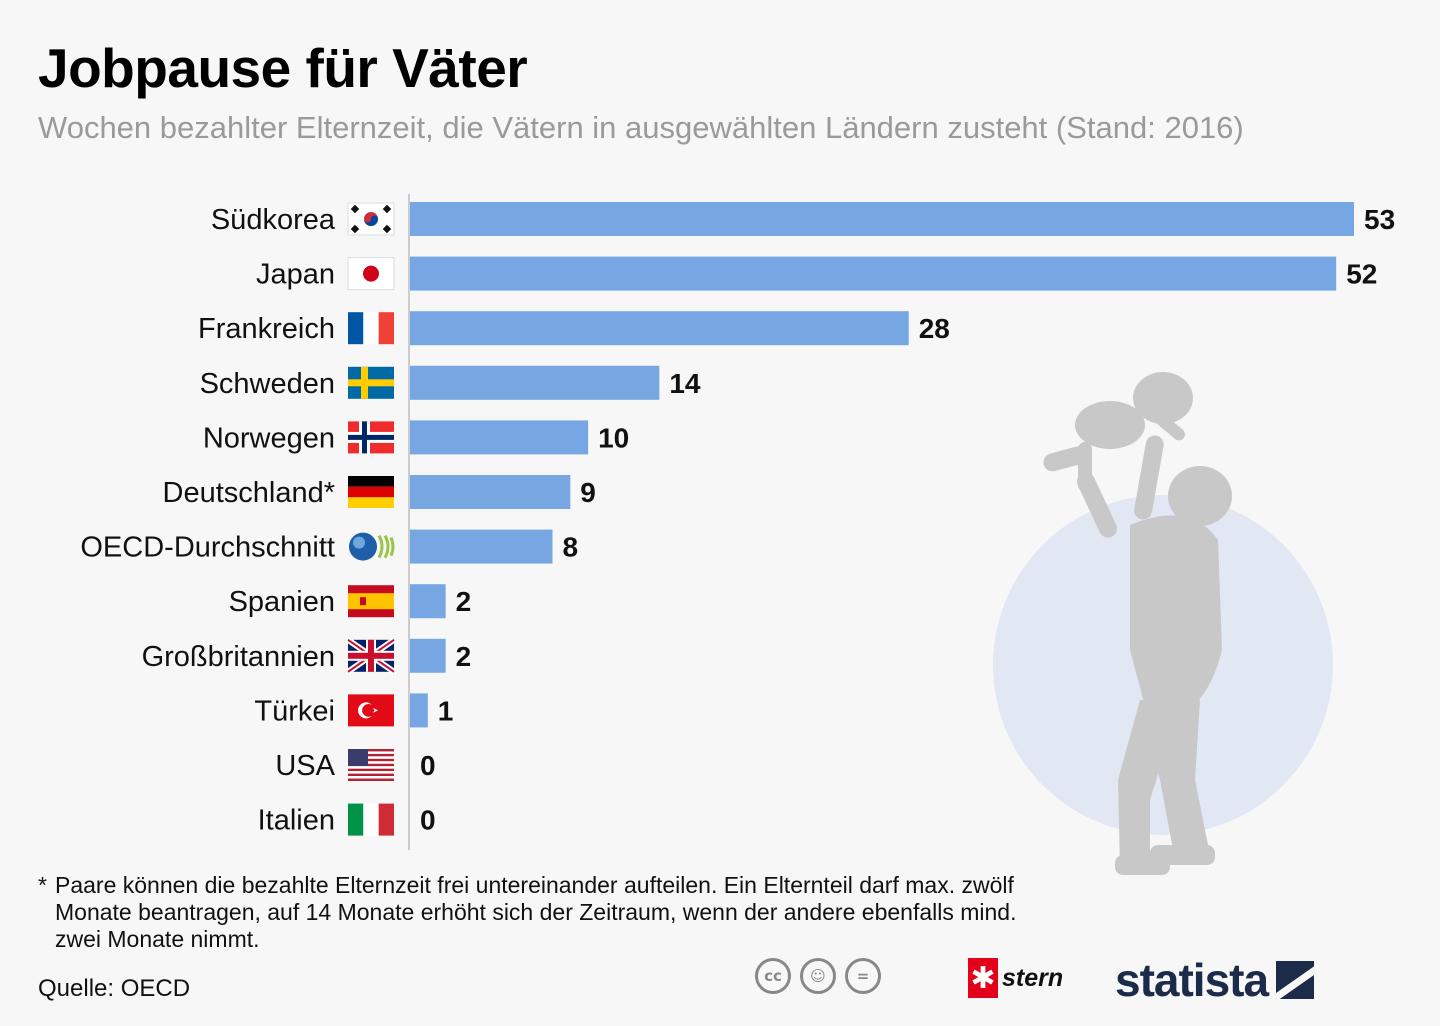 Image resolution: width=1440 pixels, height=1026 pixels. I want to click on stern-wordmark: stern, so click(1033, 977).